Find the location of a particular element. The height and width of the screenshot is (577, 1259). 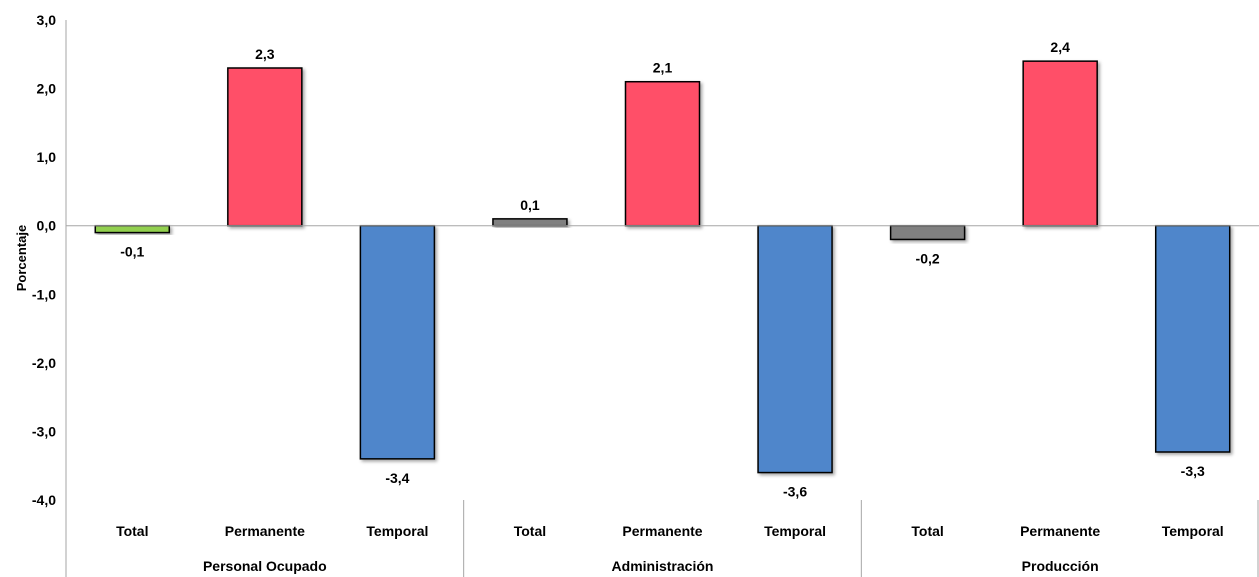

y-tick-label: 0,0 is located at coordinates (47, 226).